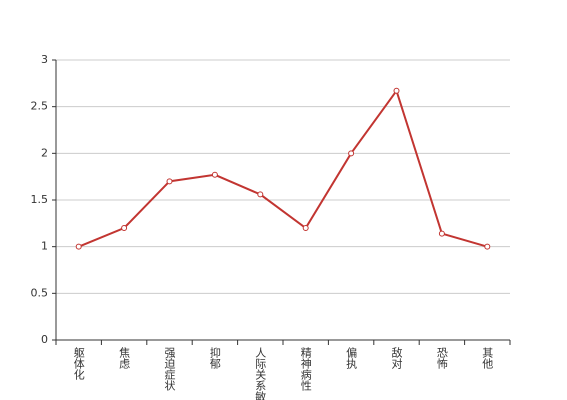  Describe the element at coordinates (44, 59) in the screenshot. I see `y-tick-label: 3` at that location.